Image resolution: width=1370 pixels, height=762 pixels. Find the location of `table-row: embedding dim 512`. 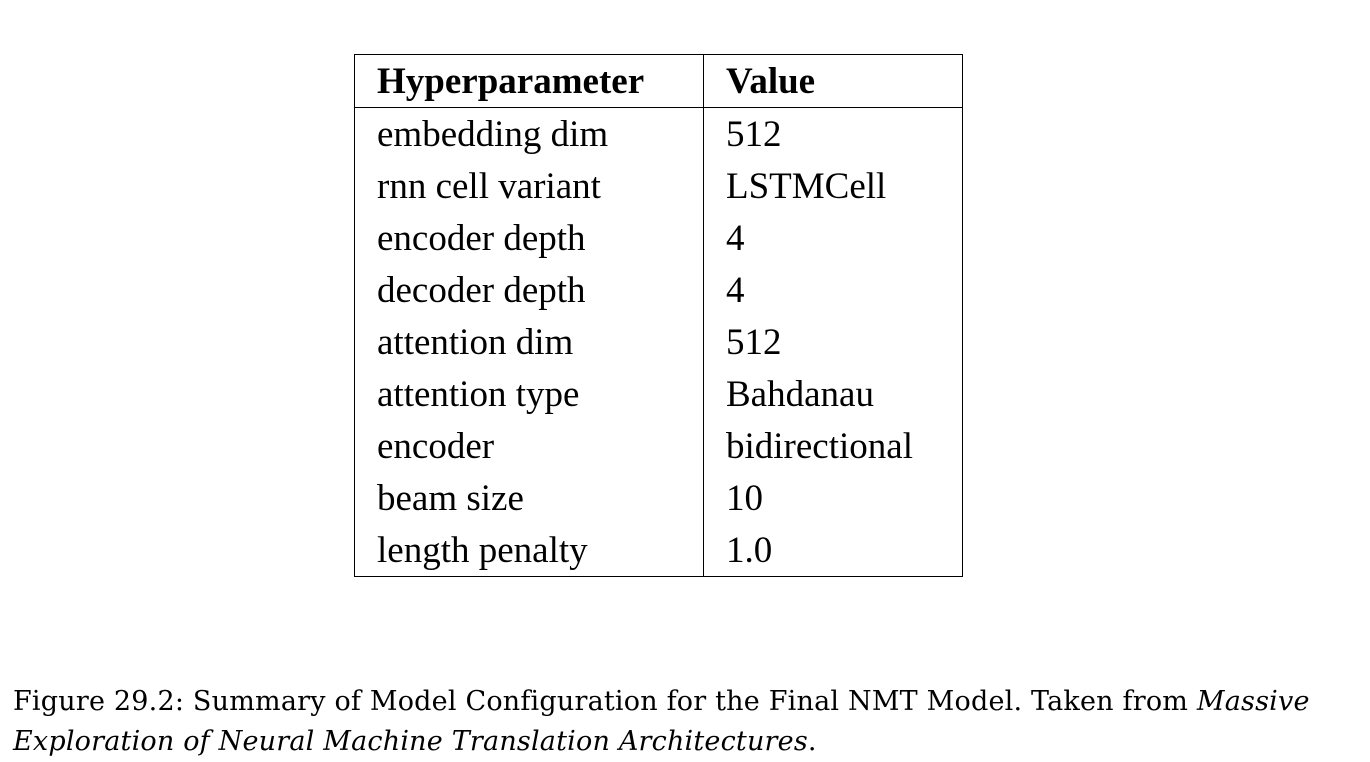

table-row: embedding dim 512 is located at coordinates (658, 133).